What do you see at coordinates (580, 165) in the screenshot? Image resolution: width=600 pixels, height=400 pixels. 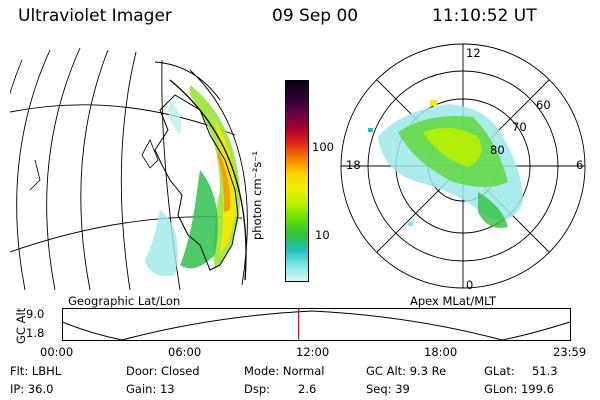 I see `mlt-label-6: 6` at bounding box center [580, 165].